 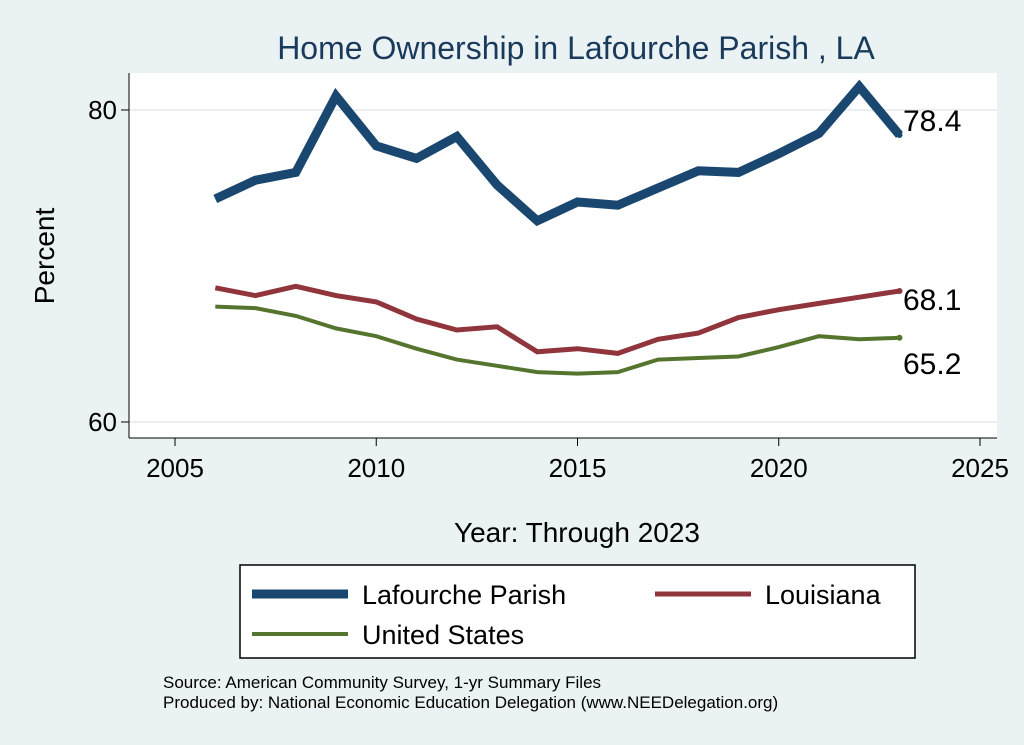 What do you see at coordinates (980, 468) in the screenshot?
I see `x-tick-label-2025: 2025` at bounding box center [980, 468].